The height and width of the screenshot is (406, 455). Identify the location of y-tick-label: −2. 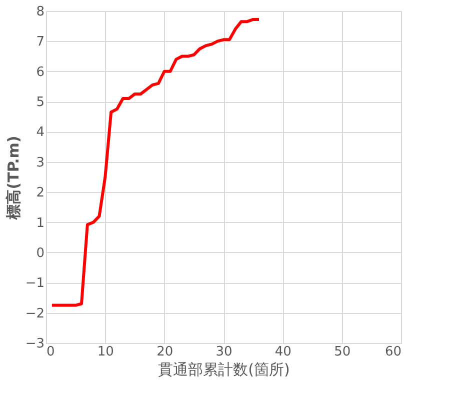
(34, 314).